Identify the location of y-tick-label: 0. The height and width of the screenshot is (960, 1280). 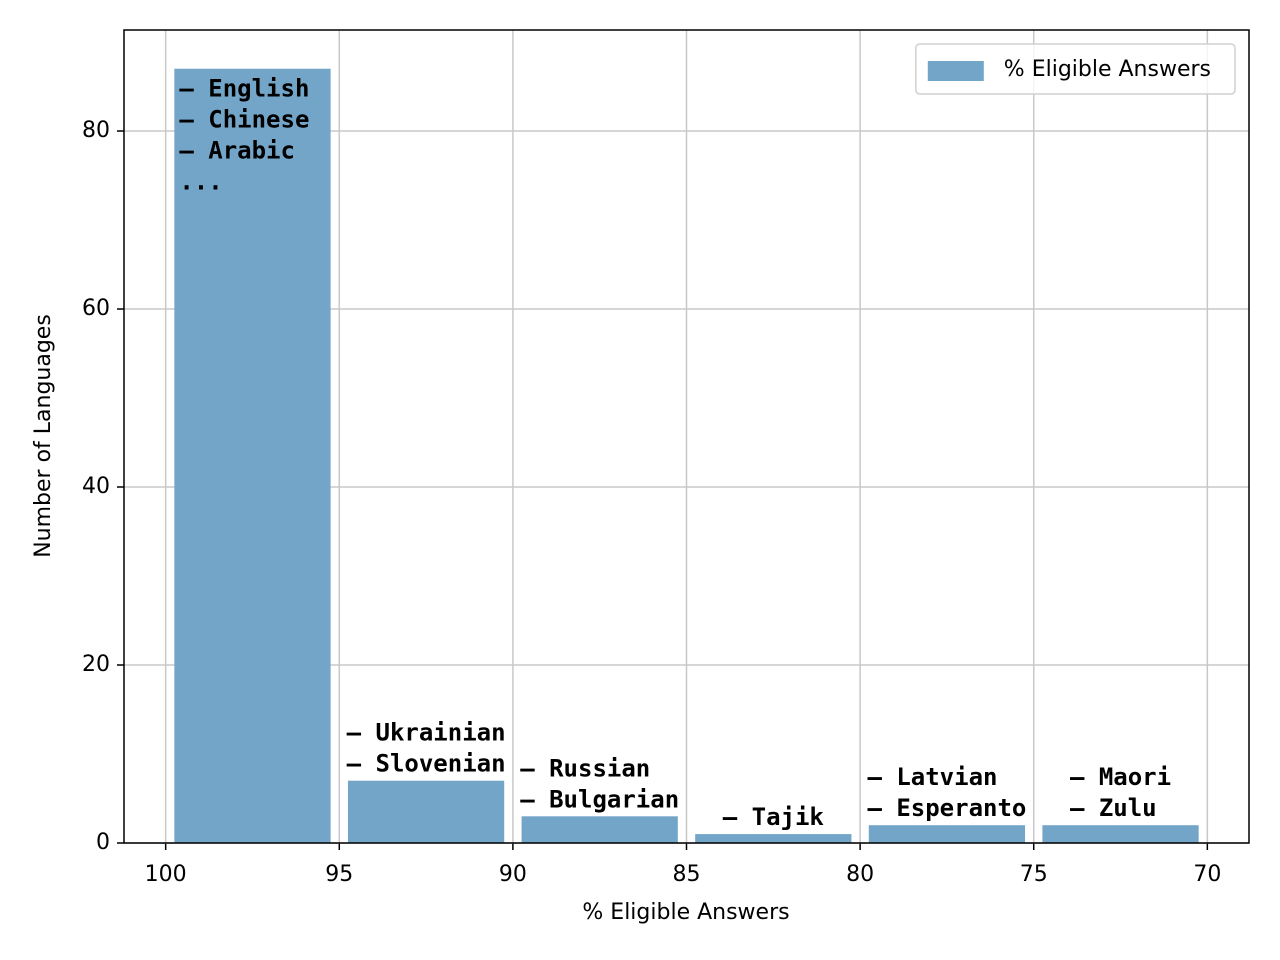
(103, 842).